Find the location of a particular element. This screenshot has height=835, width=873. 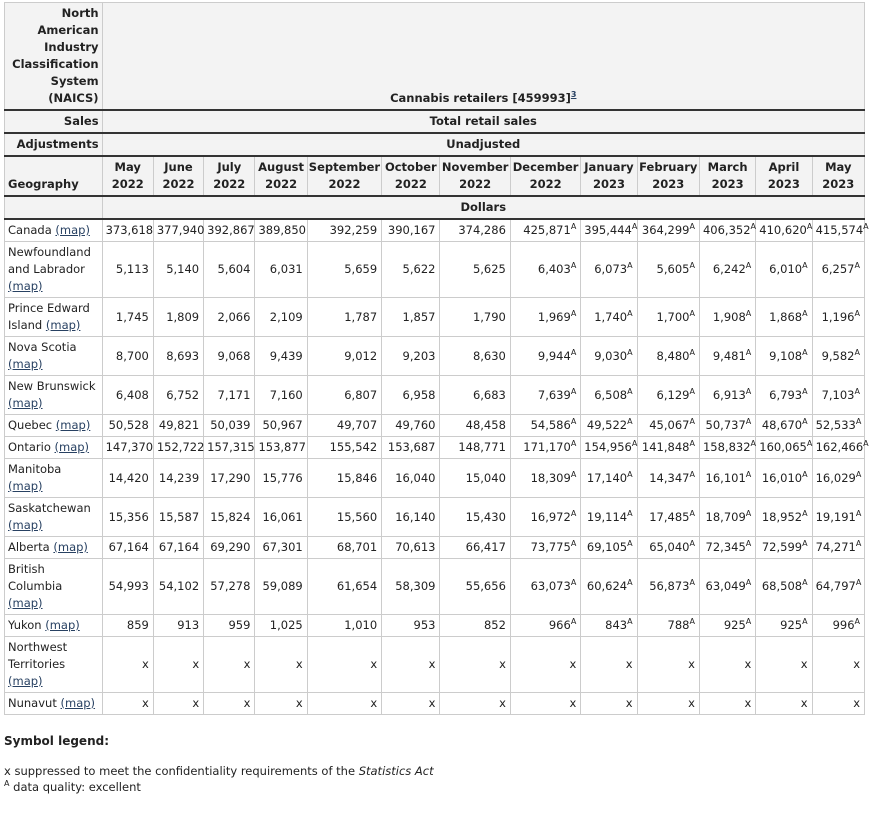

value: 48,458 is located at coordinates (485, 425).